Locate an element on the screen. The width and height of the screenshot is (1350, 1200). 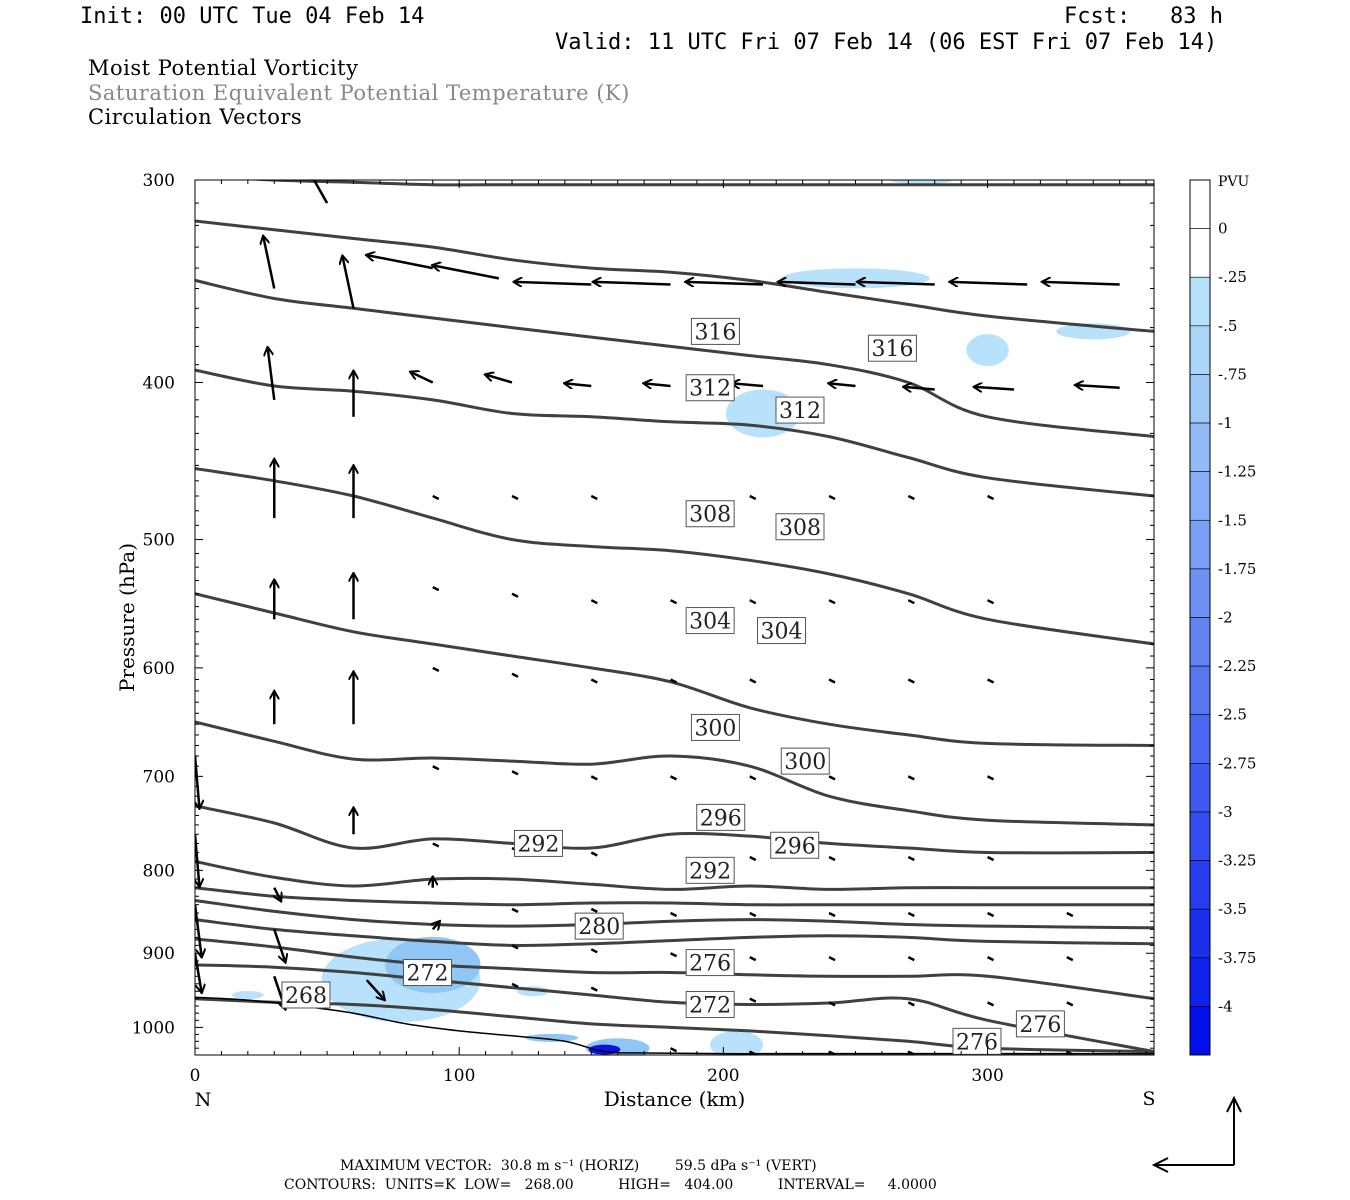
y-tick-label: 500 is located at coordinates (159, 541).